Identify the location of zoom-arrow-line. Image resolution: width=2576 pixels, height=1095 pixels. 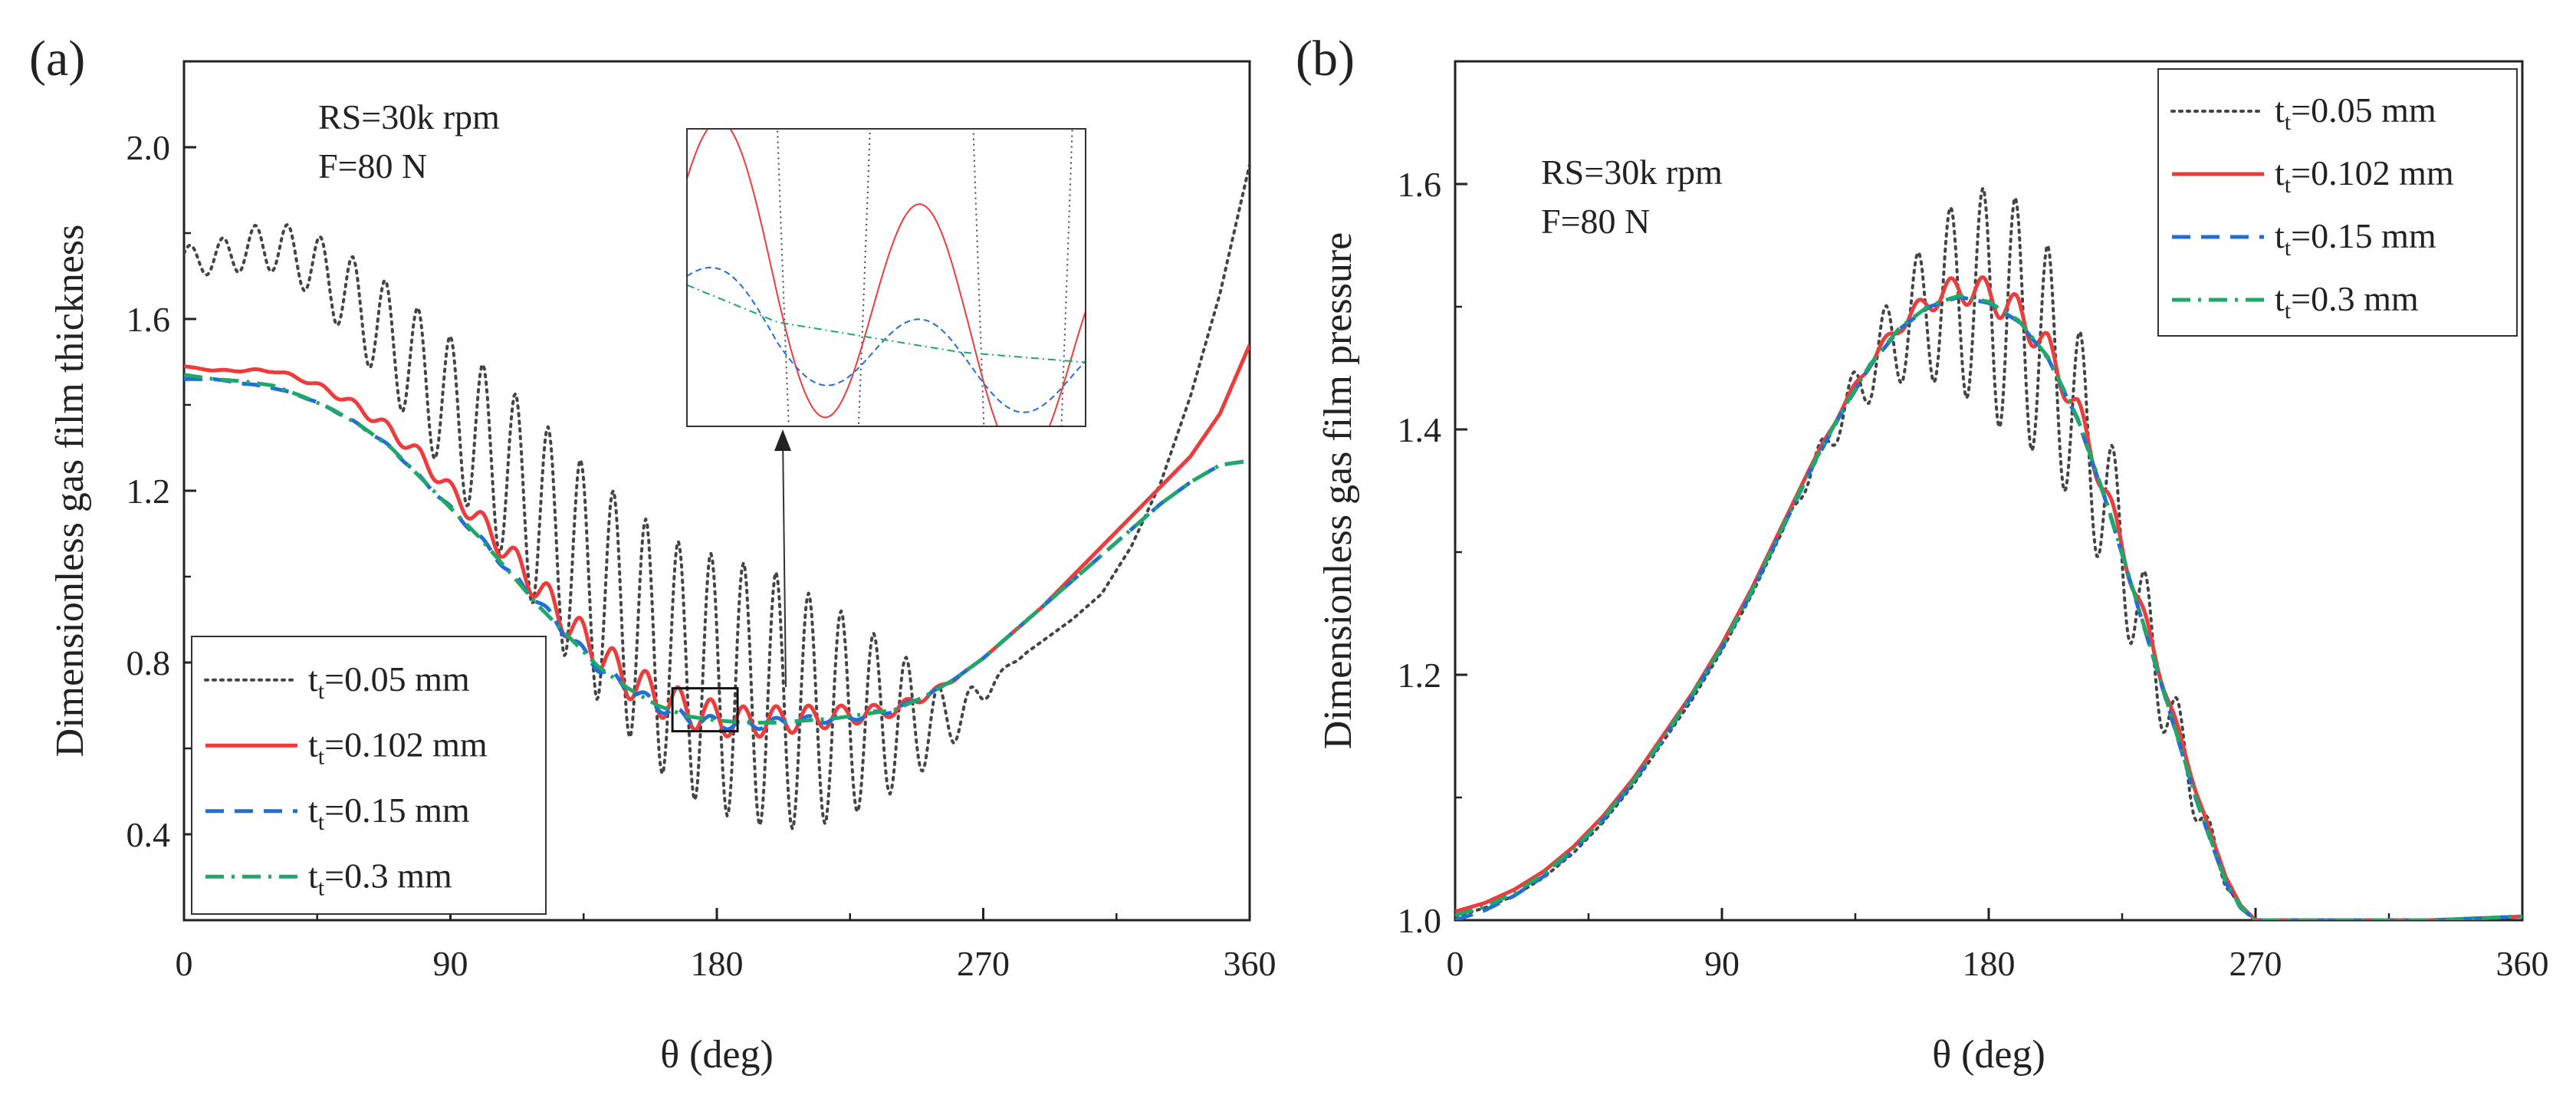
(784, 562).